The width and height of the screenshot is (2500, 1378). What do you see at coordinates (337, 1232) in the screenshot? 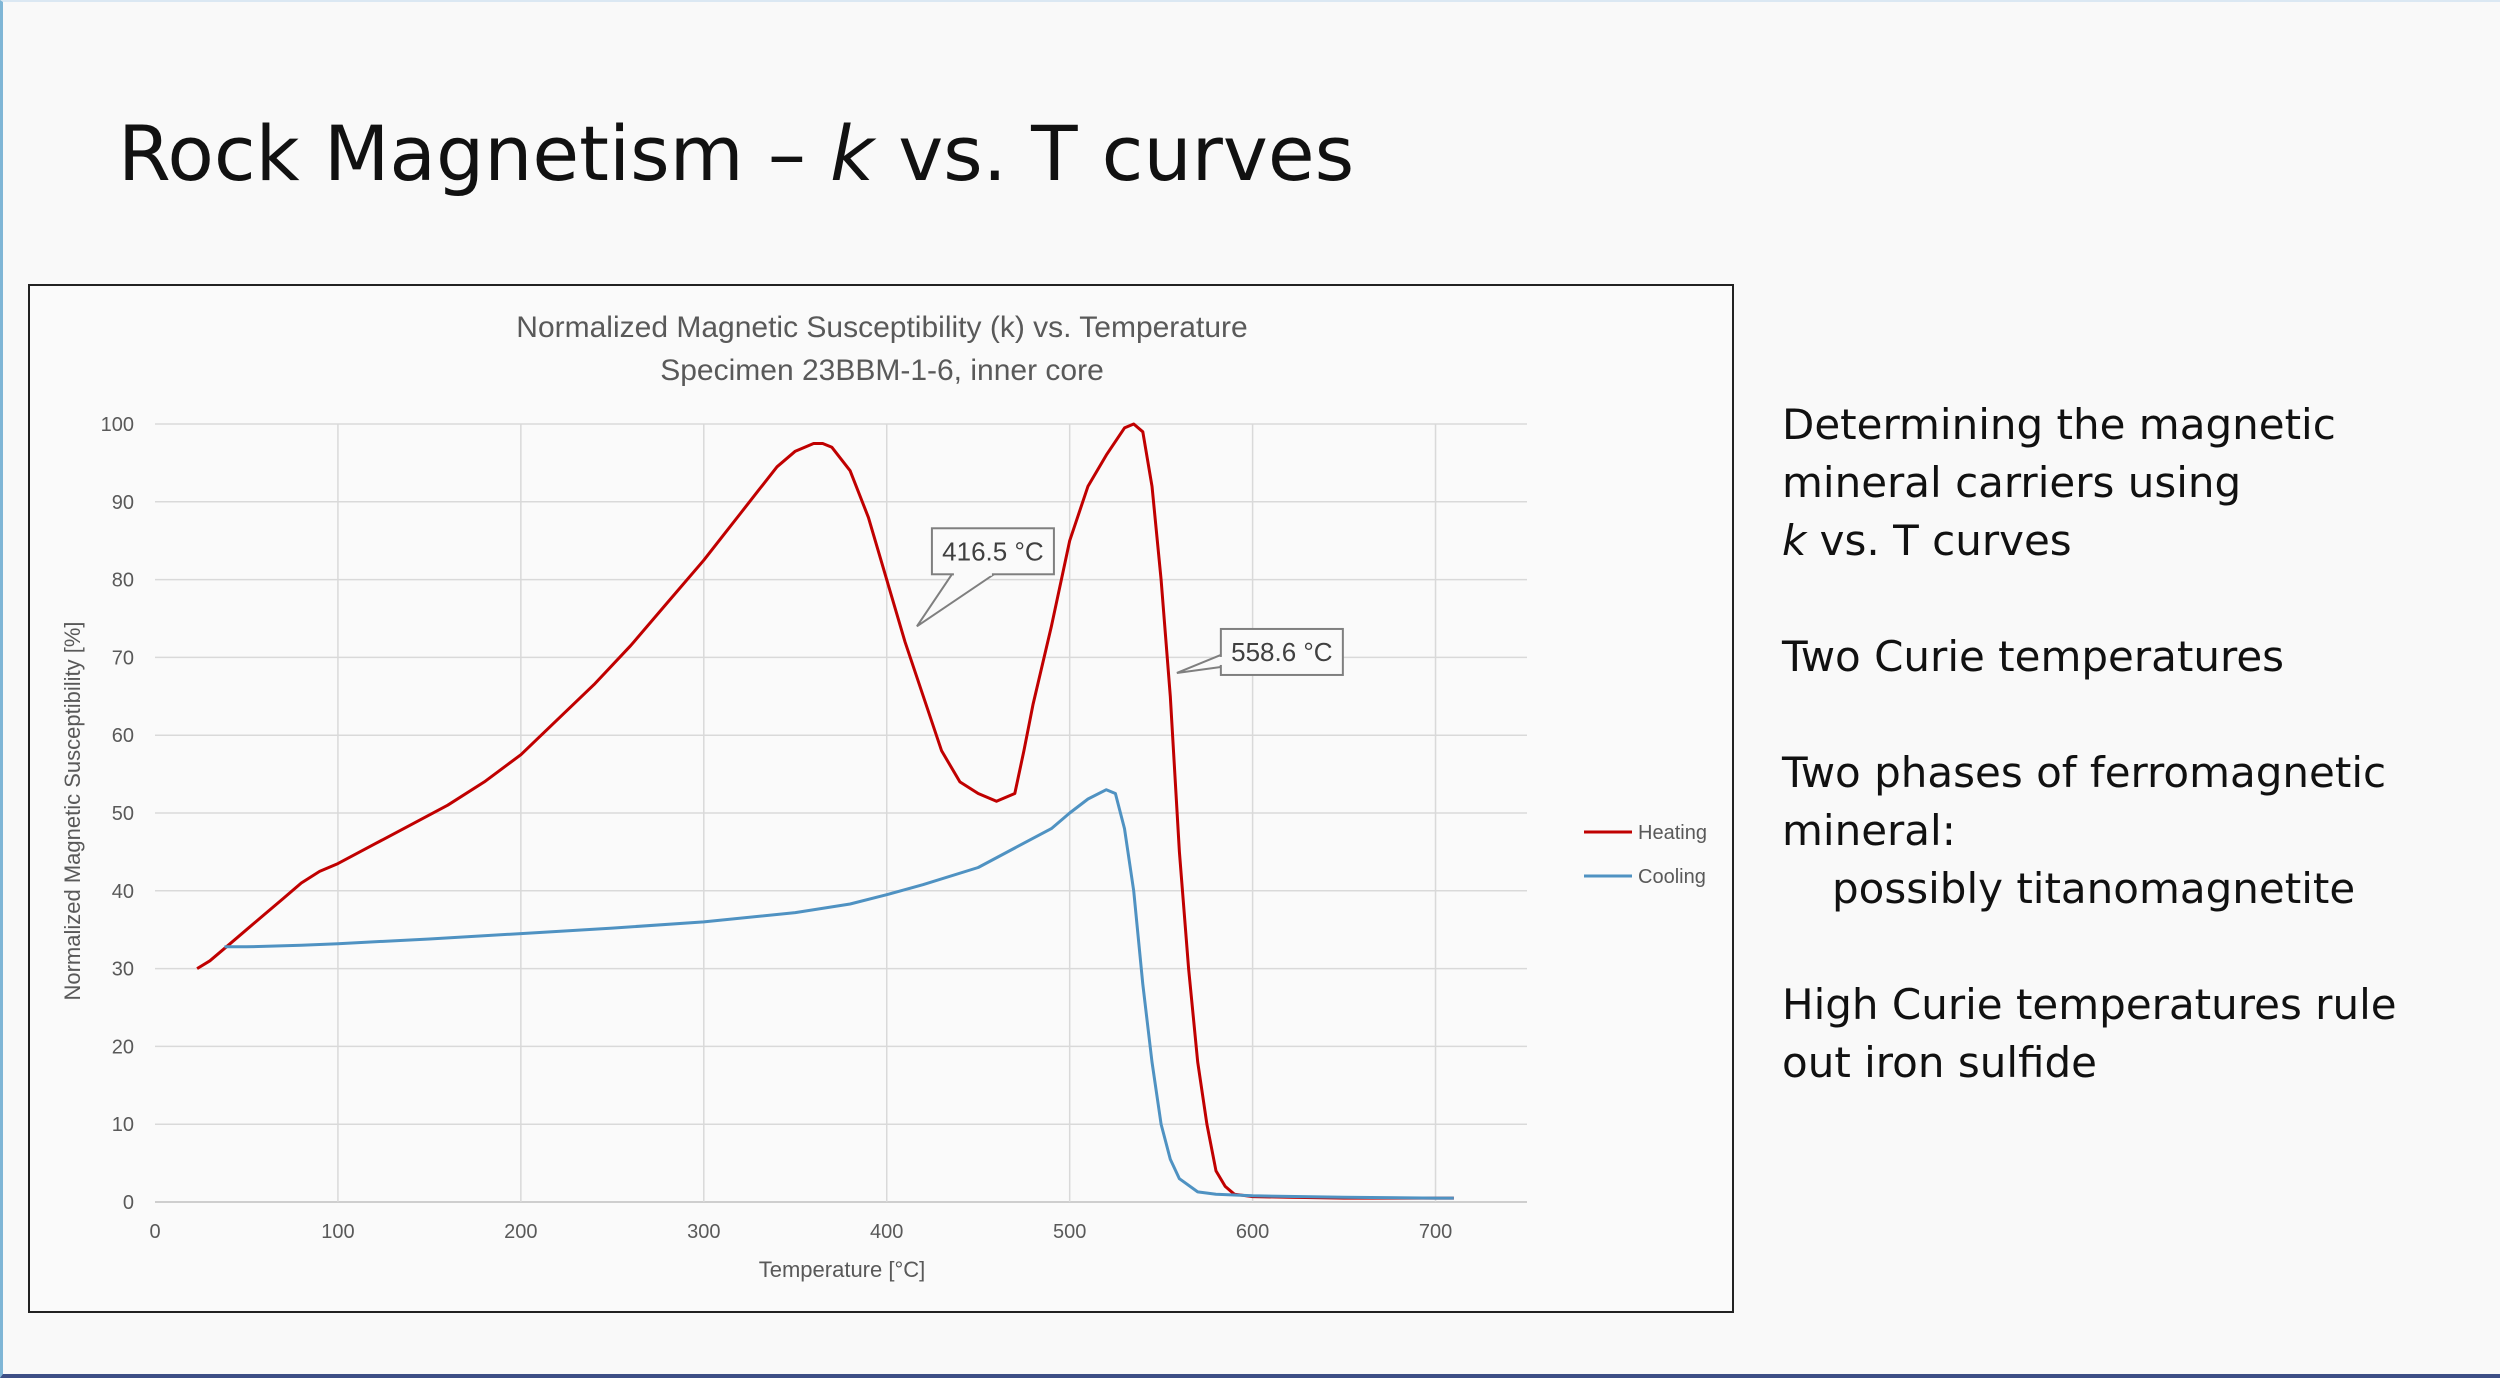
I see `x-tick-label: 100` at bounding box center [337, 1232].